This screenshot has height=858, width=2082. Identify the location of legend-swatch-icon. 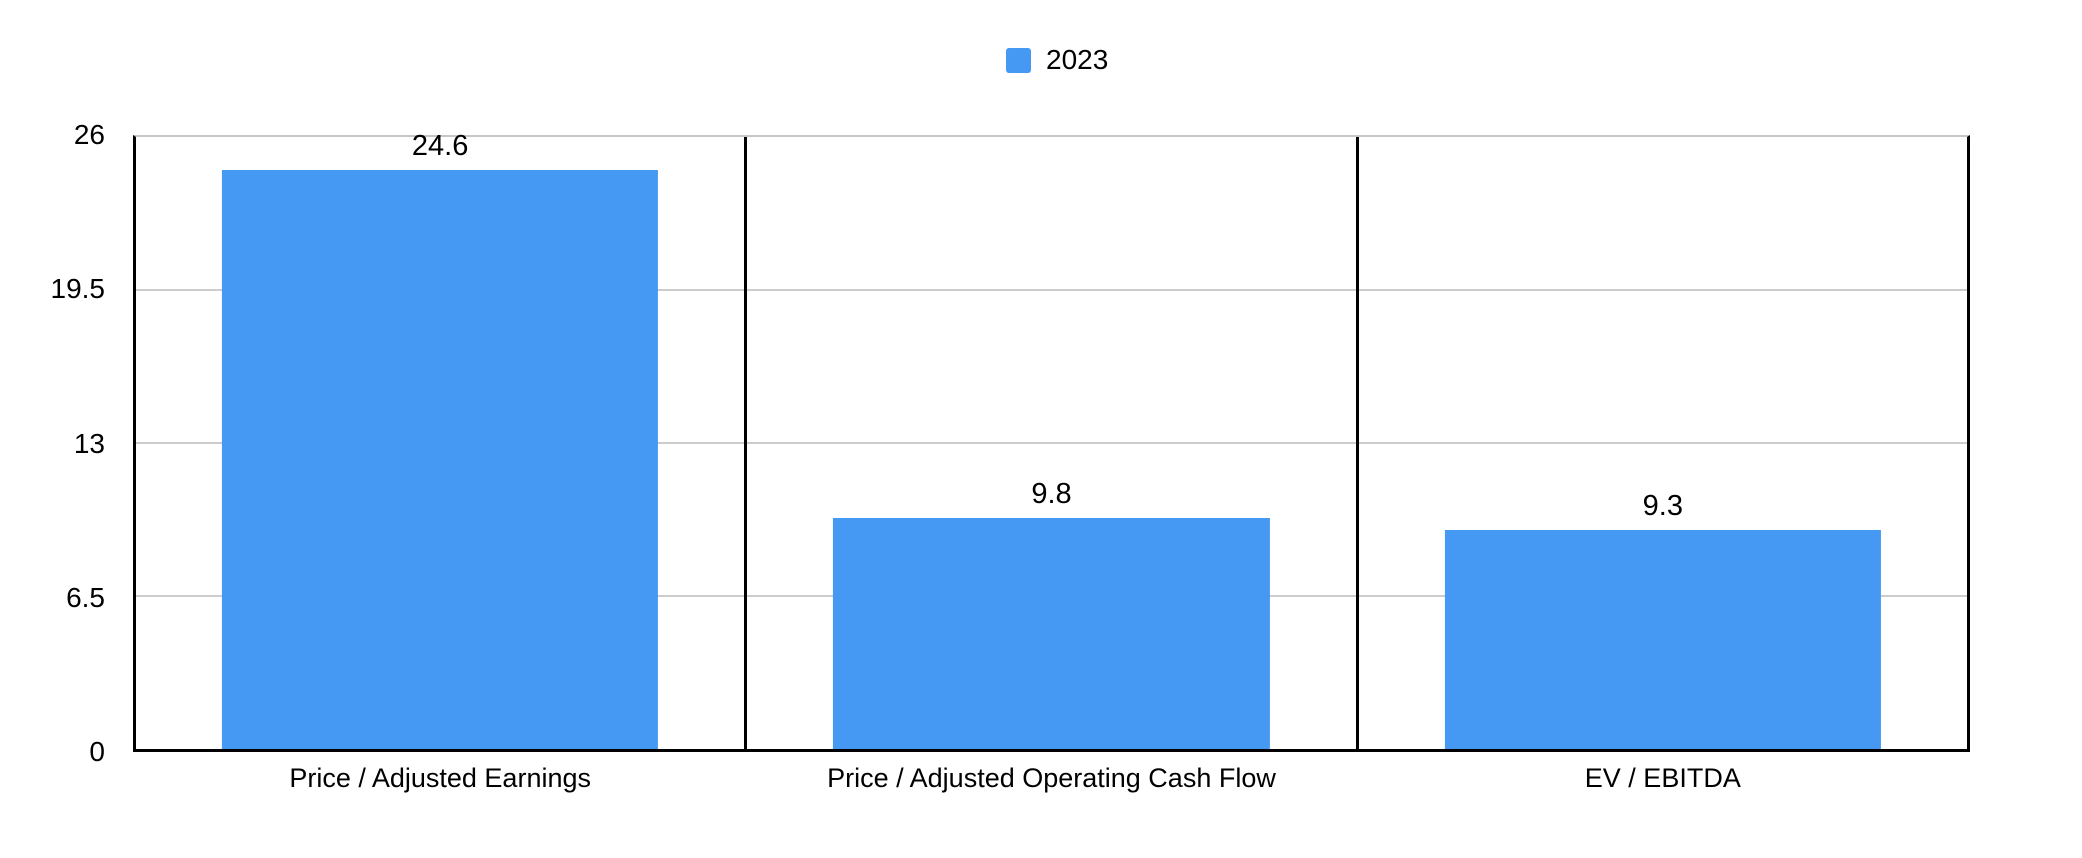
(1018, 60).